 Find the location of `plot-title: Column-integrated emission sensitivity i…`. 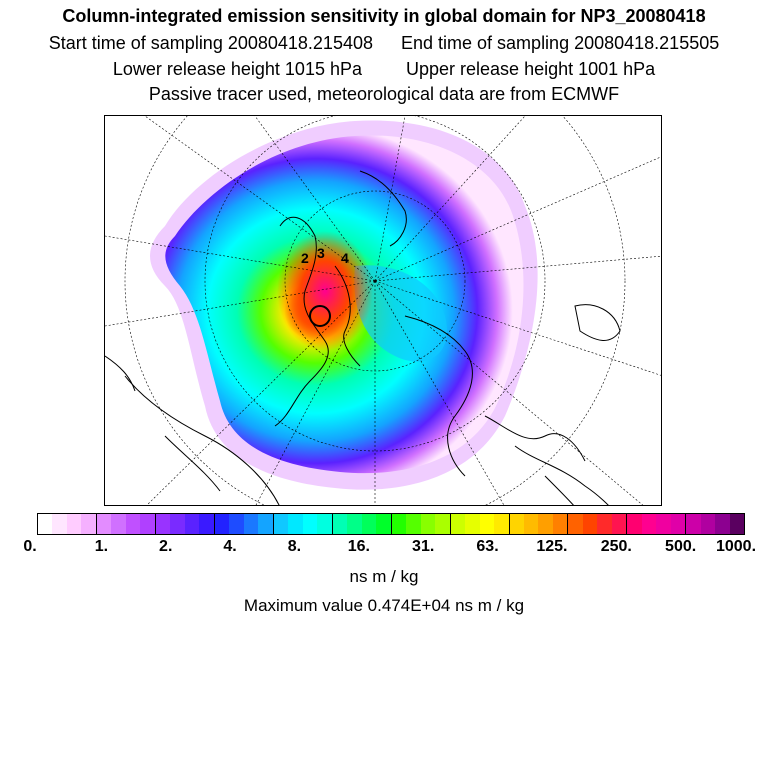

plot-title: Column-integrated emission sensitivity i… is located at coordinates (384, 16).